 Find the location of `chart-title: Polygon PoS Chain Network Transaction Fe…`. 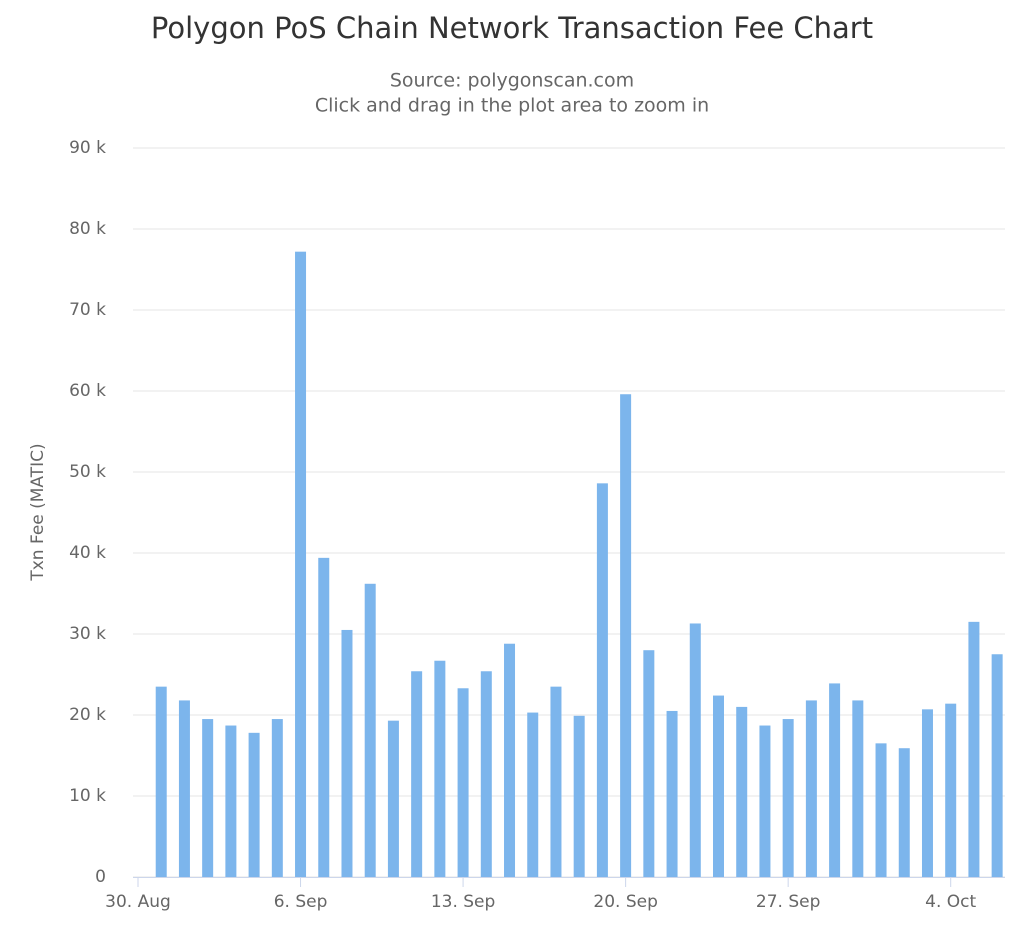

chart-title: Polygon PoS Chain Network Transaction Fe… is located at coordinates (512, 28).